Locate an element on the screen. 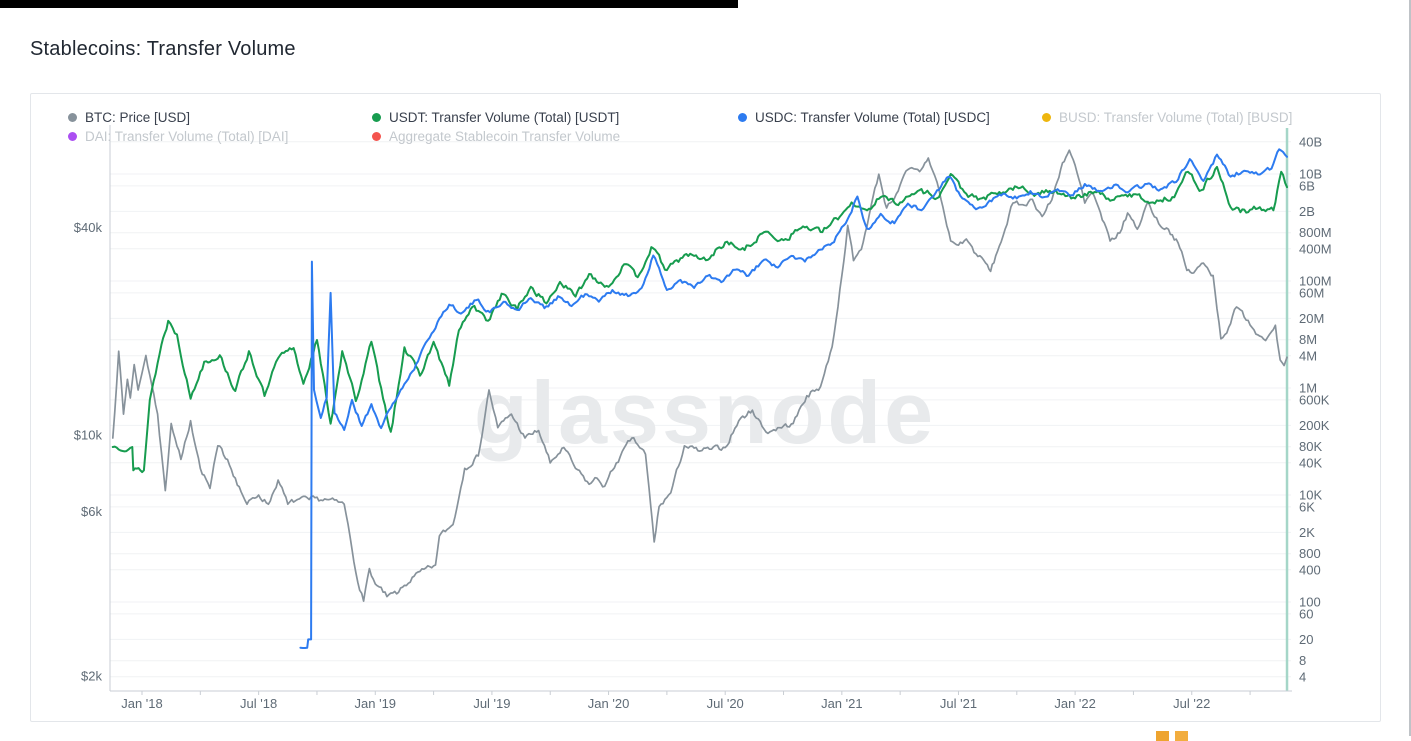 The height and width of the screenshot is (741, 1411). legend-item-label: BTC: Price [USD] is located at coordinates (138, 117).